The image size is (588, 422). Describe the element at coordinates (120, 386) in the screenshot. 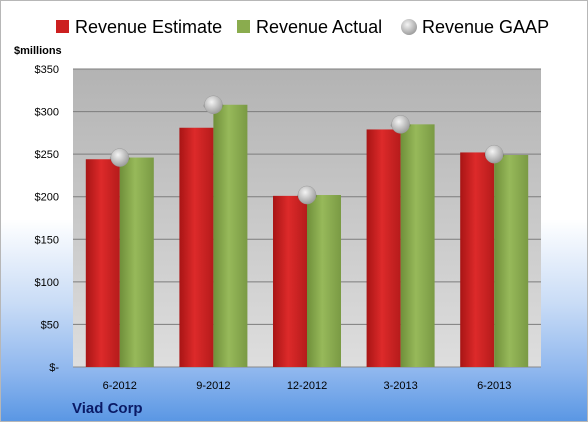

I see `x-tick-label: 6-2012` at that location.